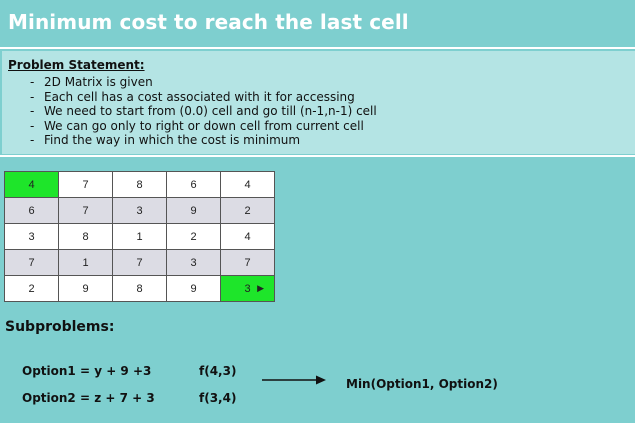  Describe the element at coordinates (317, 156) in the screenshot. I see `panel-divider` at that location.